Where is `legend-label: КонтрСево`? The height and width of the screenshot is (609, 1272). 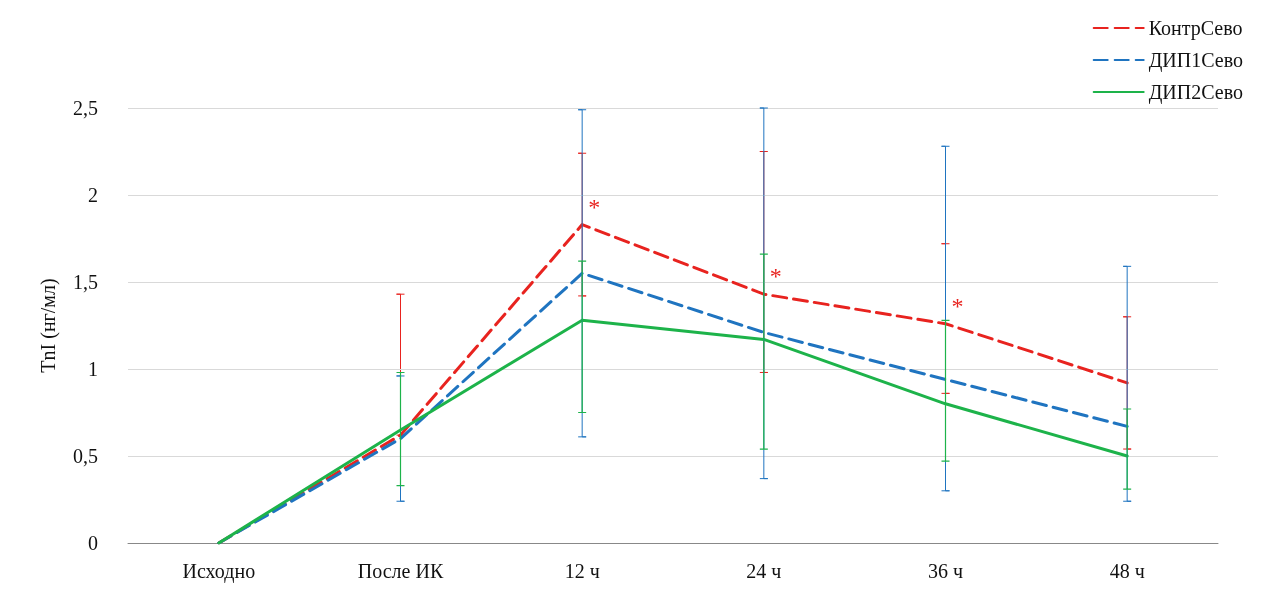 legend-label: КонтрСево is located at coordinates (1195, 28).